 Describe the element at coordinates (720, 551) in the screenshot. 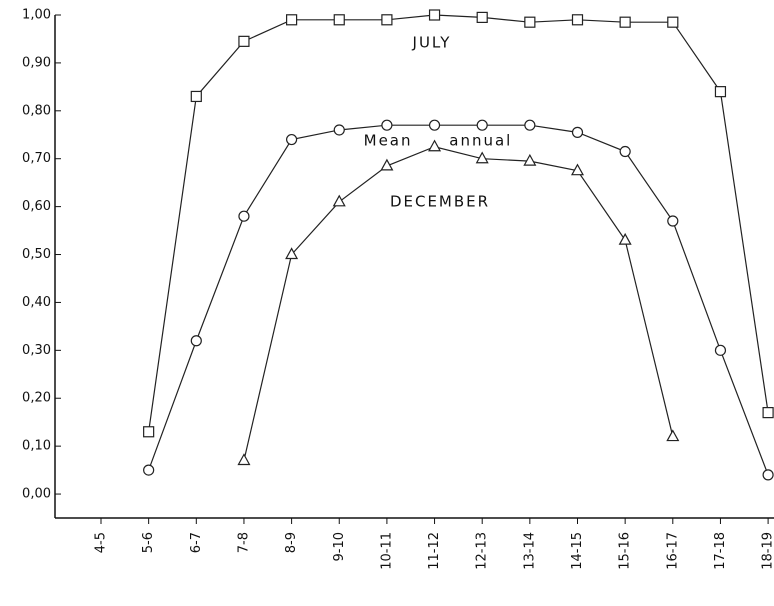

I see `x-tick-label: 17-18` at that location.